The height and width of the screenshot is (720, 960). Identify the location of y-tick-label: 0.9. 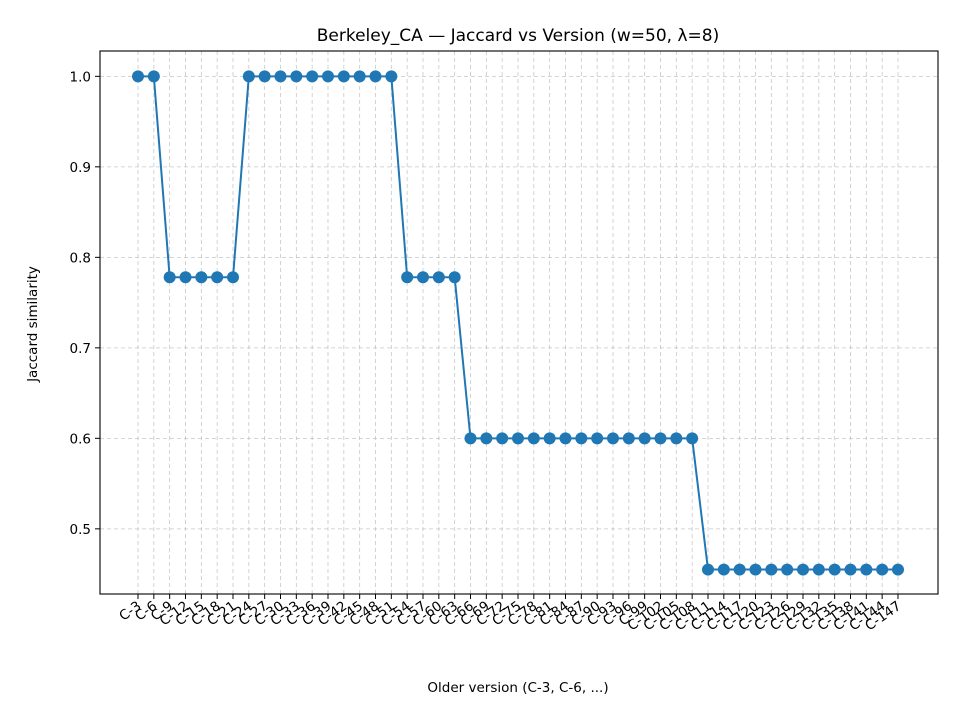
(80, 168).